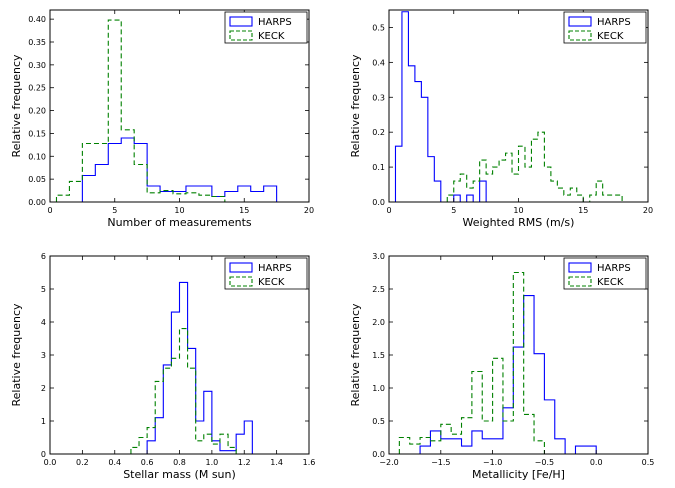  Describe the element at coordinates (244, 462) in the screenshot. I see `x-tick-label: 1.2` at that location.